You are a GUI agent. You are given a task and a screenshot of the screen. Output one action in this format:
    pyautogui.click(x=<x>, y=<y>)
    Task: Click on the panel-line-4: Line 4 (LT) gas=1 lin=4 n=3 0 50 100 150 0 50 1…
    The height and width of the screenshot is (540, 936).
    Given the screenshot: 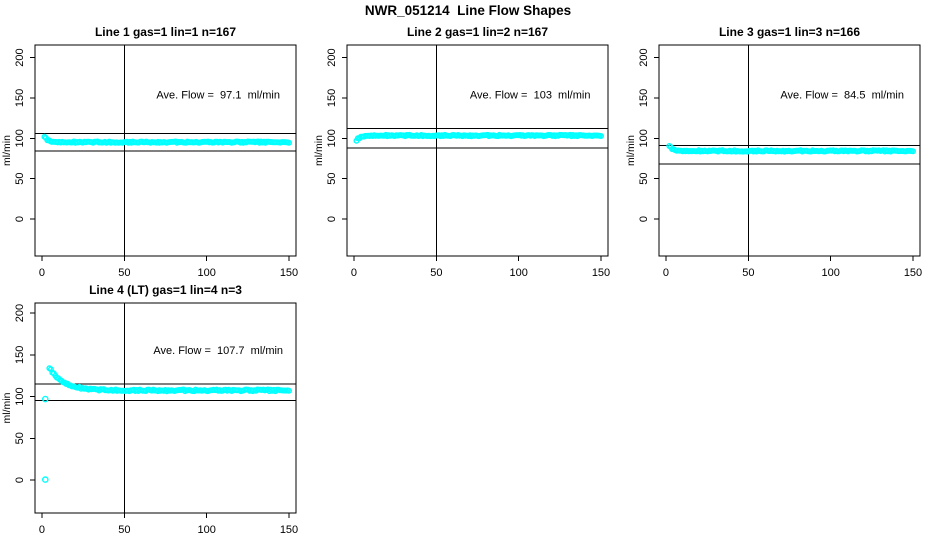 What is the action you would take?
    pyautogui.click(x=149, y=409)
    